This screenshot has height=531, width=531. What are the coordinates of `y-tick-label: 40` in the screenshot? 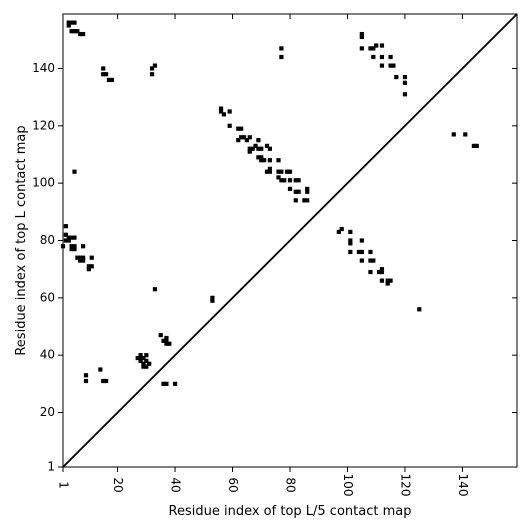 It's located at (47, 355).